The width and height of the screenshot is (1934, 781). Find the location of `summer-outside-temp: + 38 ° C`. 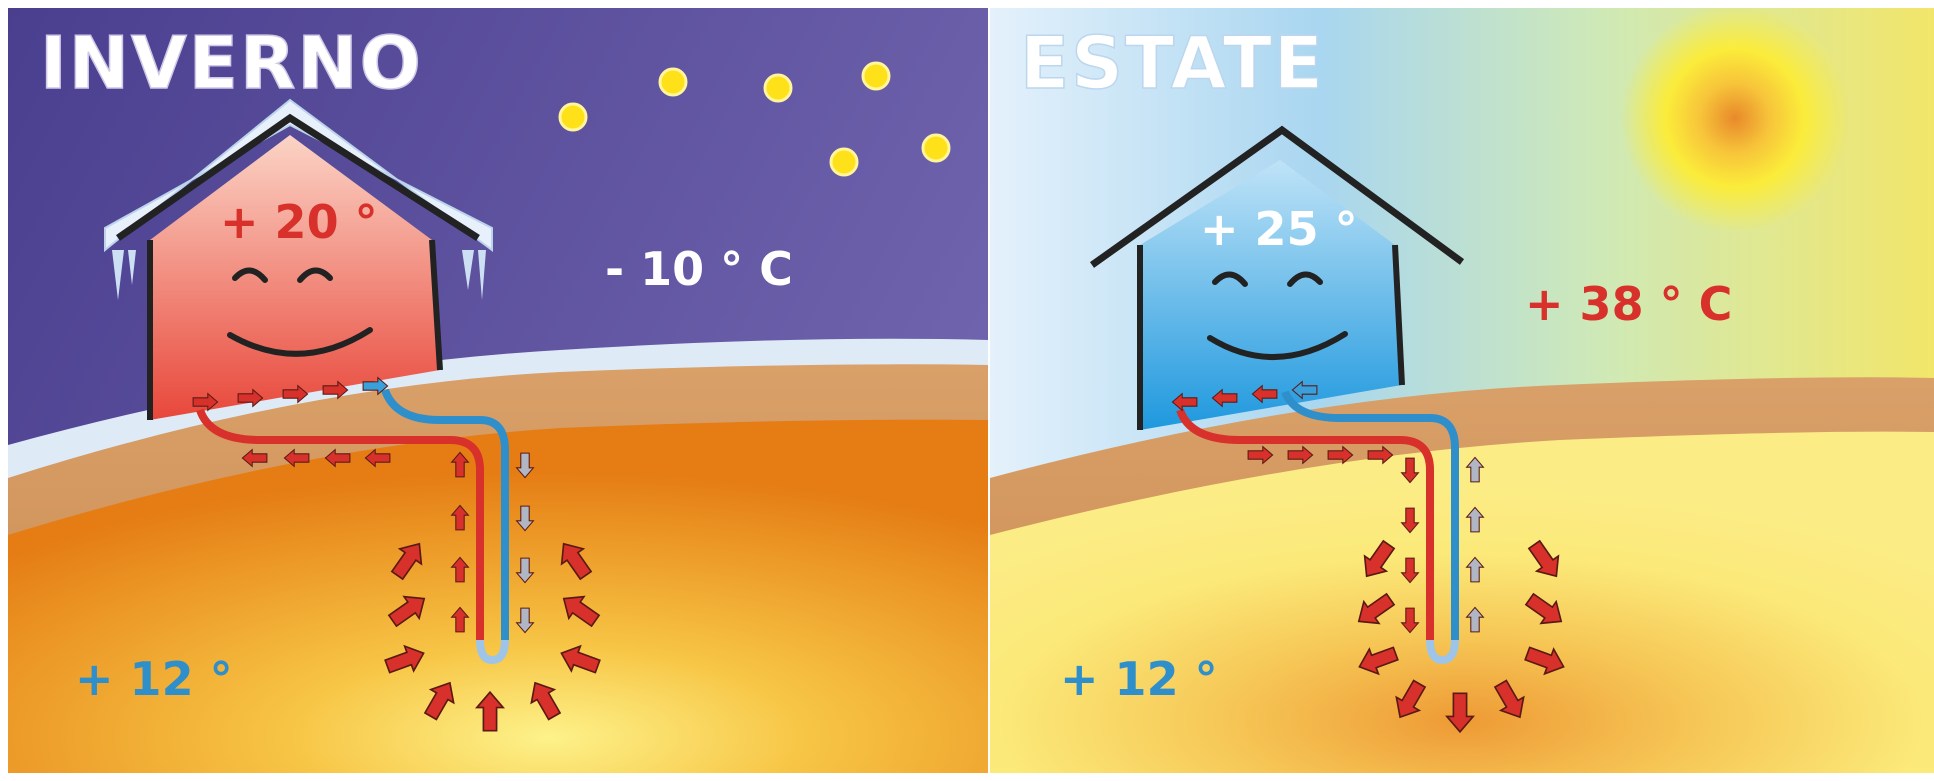

summer-outside-temp: + 38 ° C is located at coordinates (1628, 304).